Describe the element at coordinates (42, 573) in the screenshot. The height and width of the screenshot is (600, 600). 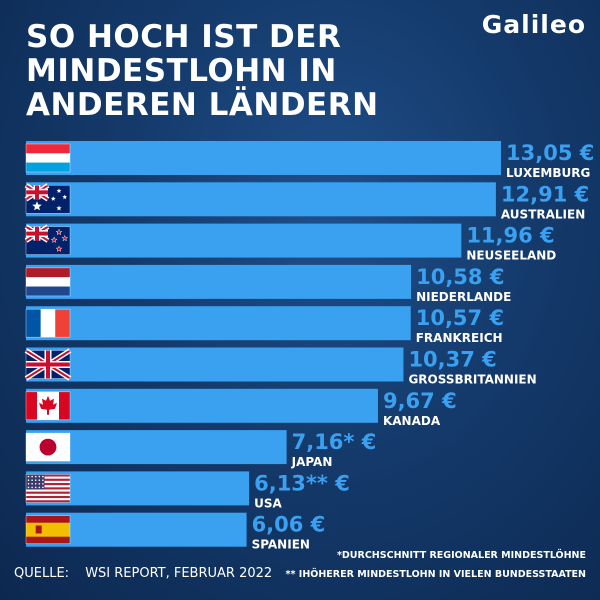
I see `source-label: QUELLE:` at that location.